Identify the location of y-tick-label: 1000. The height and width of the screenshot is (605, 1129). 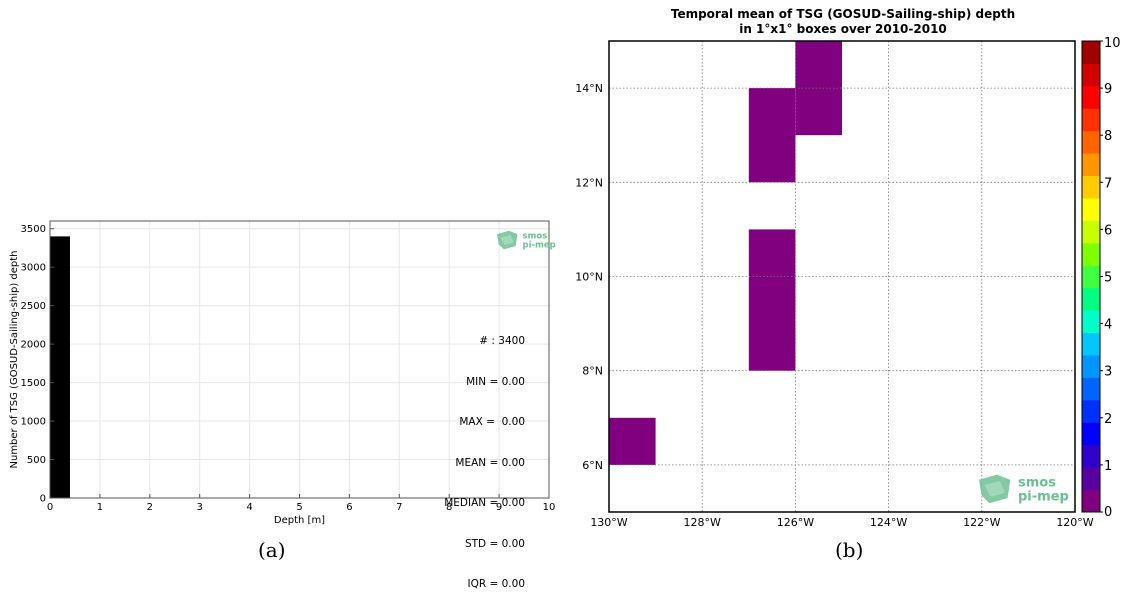
(33, 422).